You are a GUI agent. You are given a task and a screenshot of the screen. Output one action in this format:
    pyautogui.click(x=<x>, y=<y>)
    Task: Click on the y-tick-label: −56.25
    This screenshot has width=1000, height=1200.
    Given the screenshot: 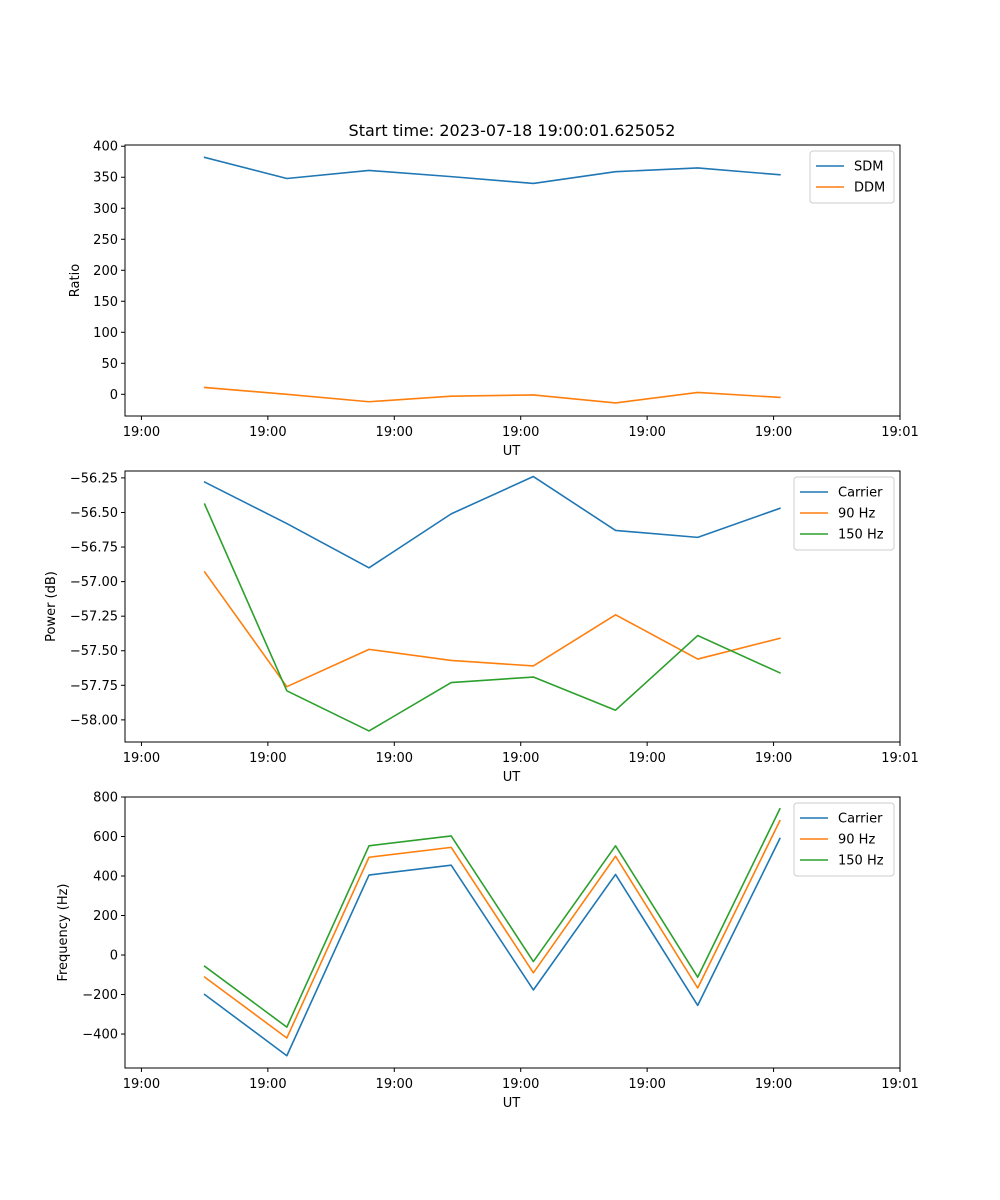 What is the action you would take?
    pyautogui.click(x=94, y=478)
    